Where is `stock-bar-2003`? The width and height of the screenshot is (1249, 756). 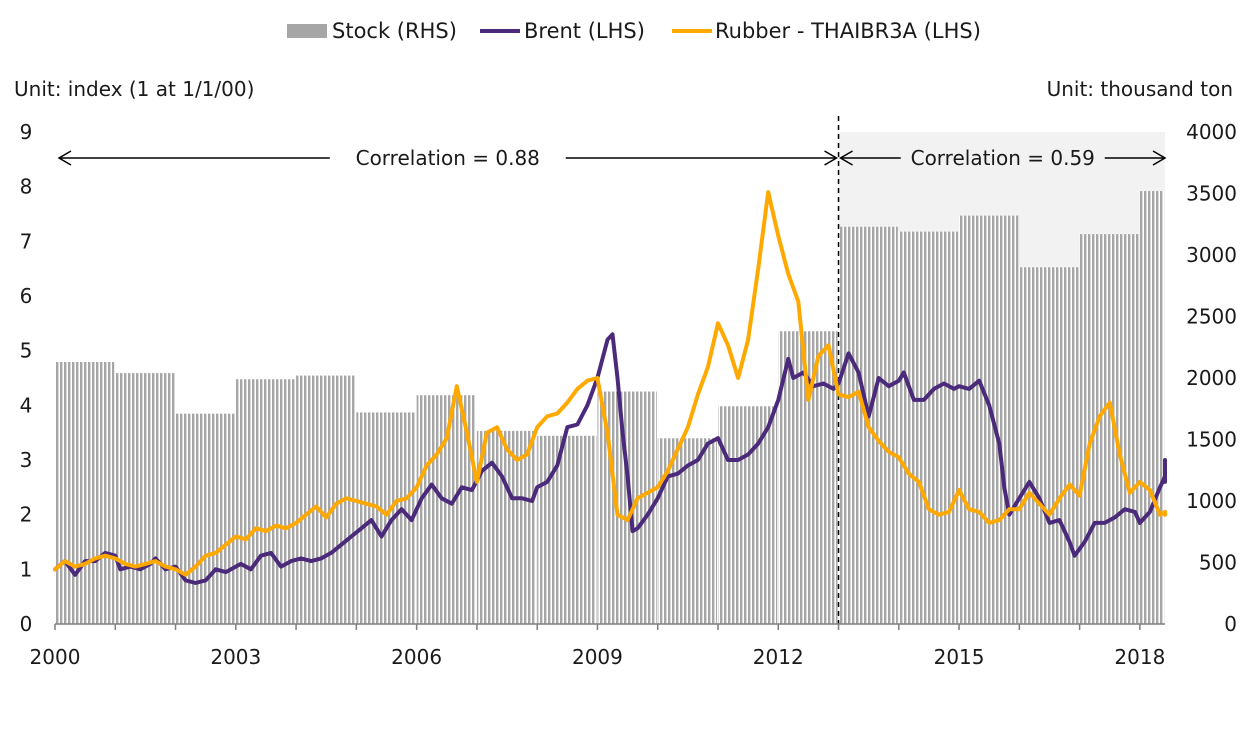 stock-bar-2003 is located at coordinates (265, 501).